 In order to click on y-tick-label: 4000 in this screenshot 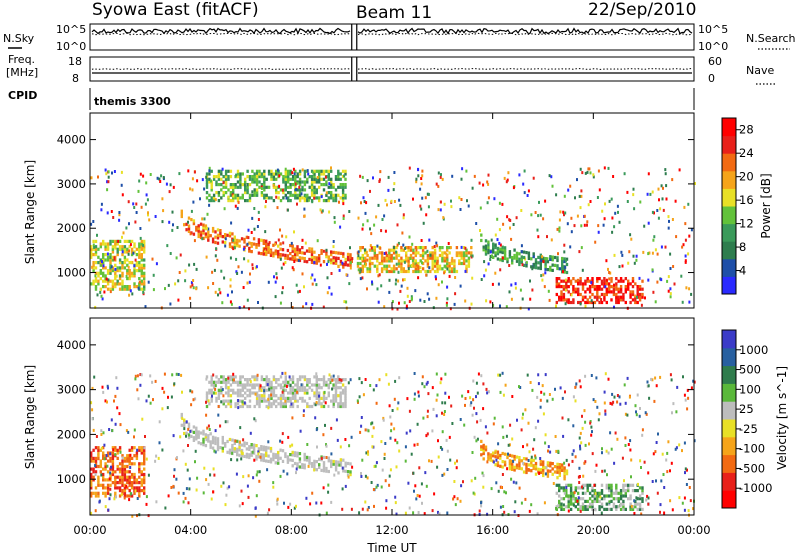, I will do `click(71, 345)`.